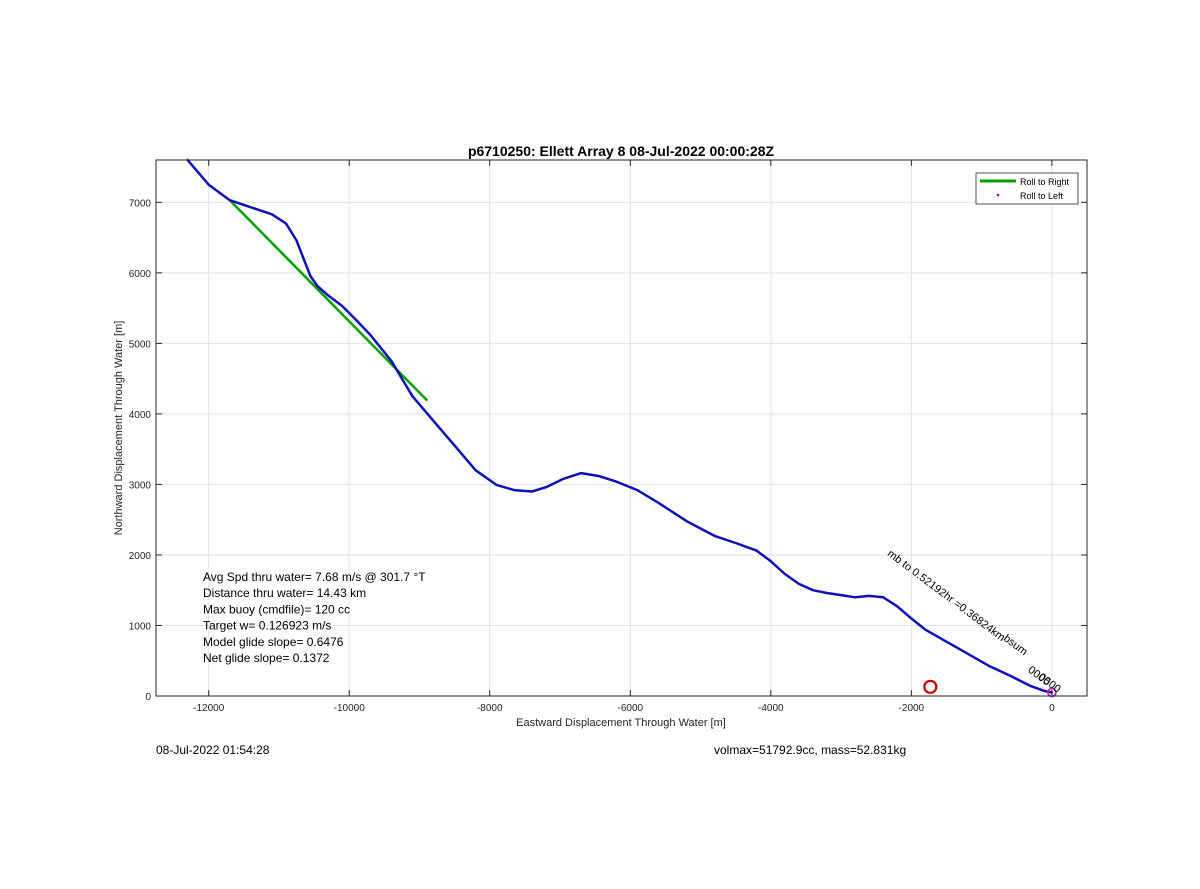 The height and width of the screenshot is (889, 1200). Describe the element at coordinates (140, 415) in the screenshot. I see `y-tick-label: 4000` at that location.